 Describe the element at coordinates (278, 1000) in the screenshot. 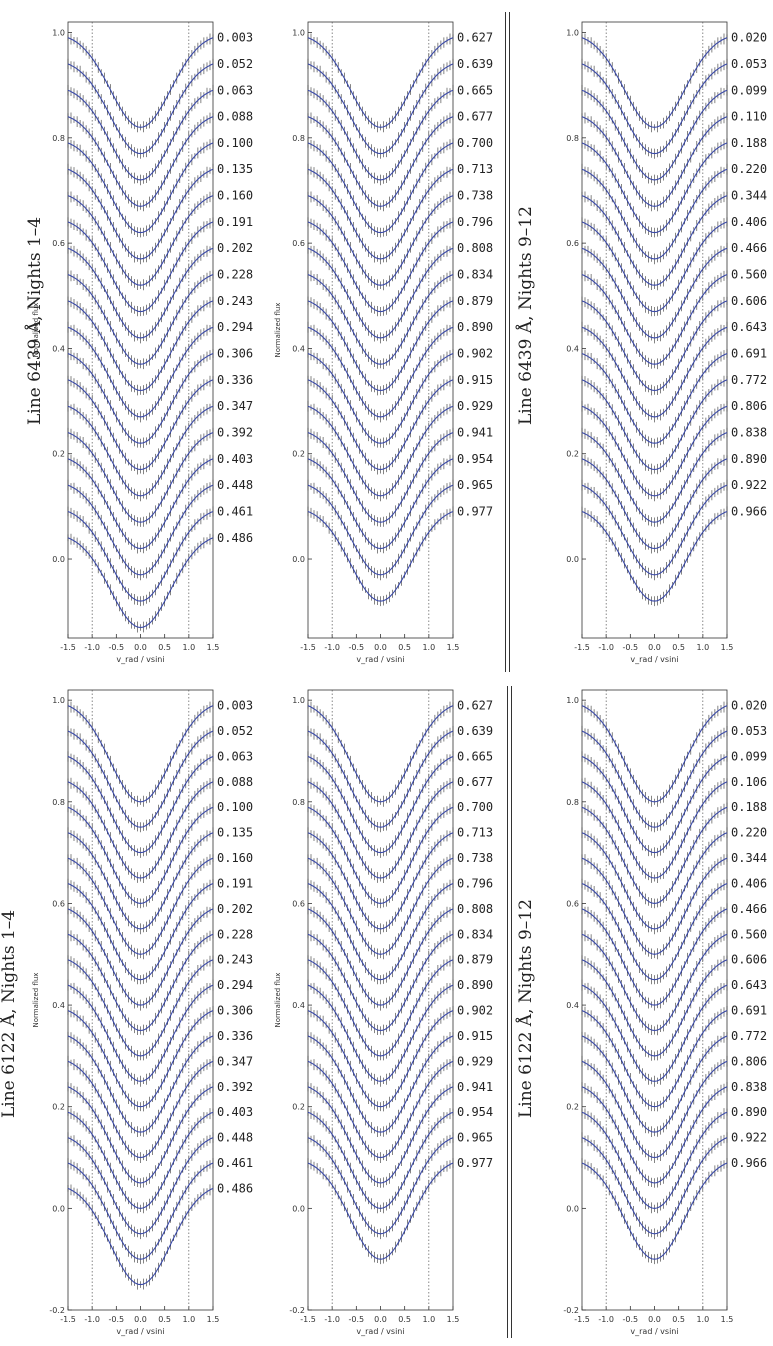

I see `y-axis-label: Normalized flux` at that location.